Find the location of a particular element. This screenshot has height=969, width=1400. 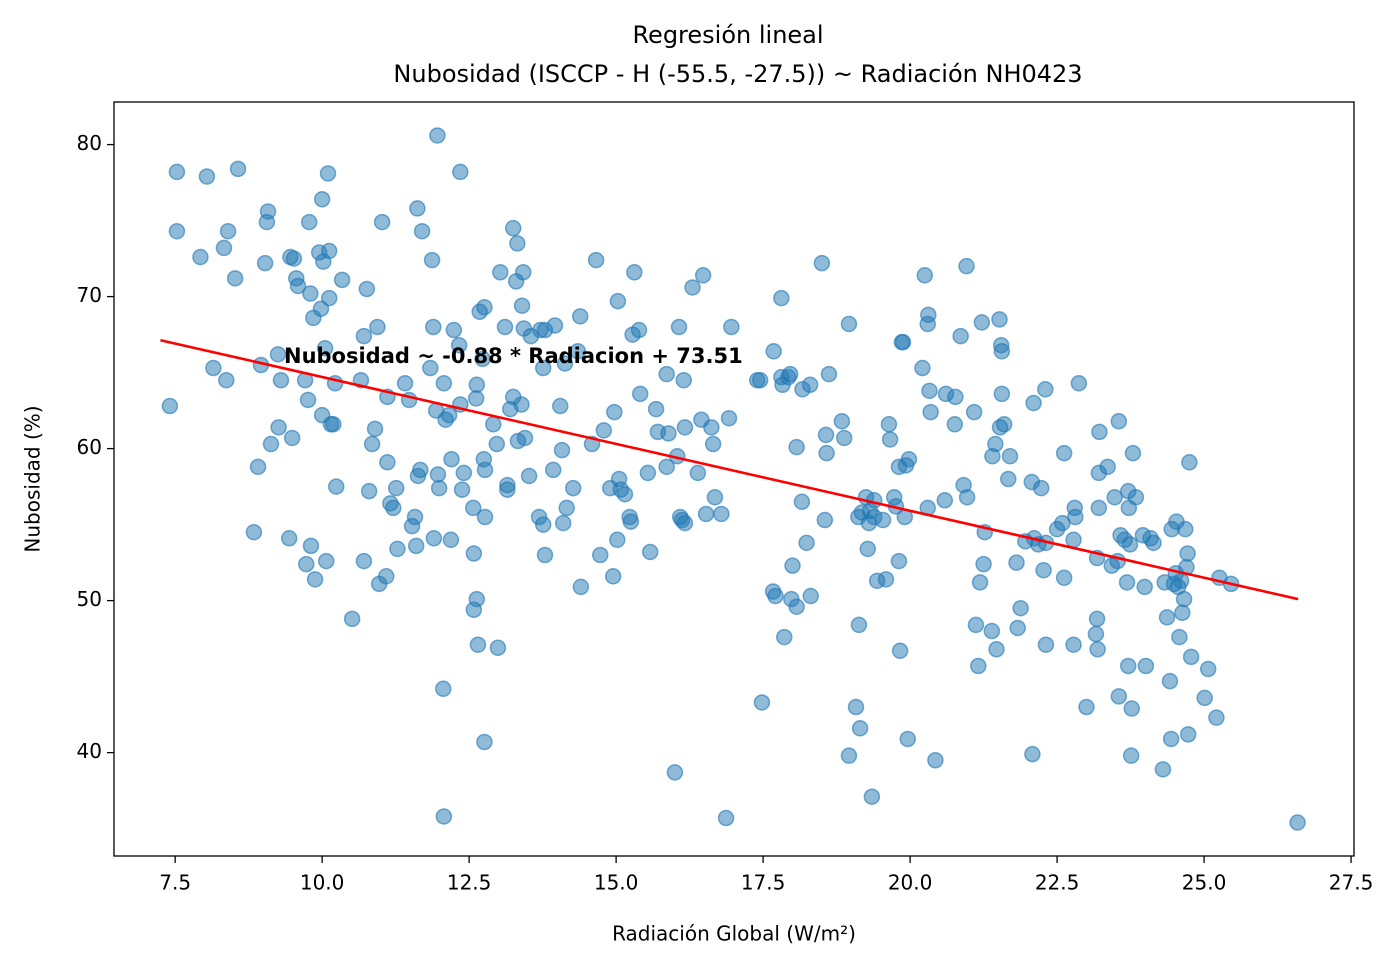

annotation: Nubosidad ~ -0.88 * Radiacion + 73.51 is located at coordinates (513, 356).